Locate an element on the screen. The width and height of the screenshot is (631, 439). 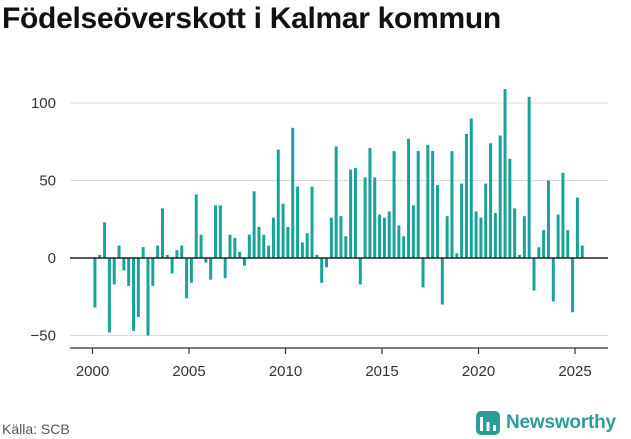
chart-title: Födelseöverskott i Kalmar kommun is located at coordinates (251, 18).